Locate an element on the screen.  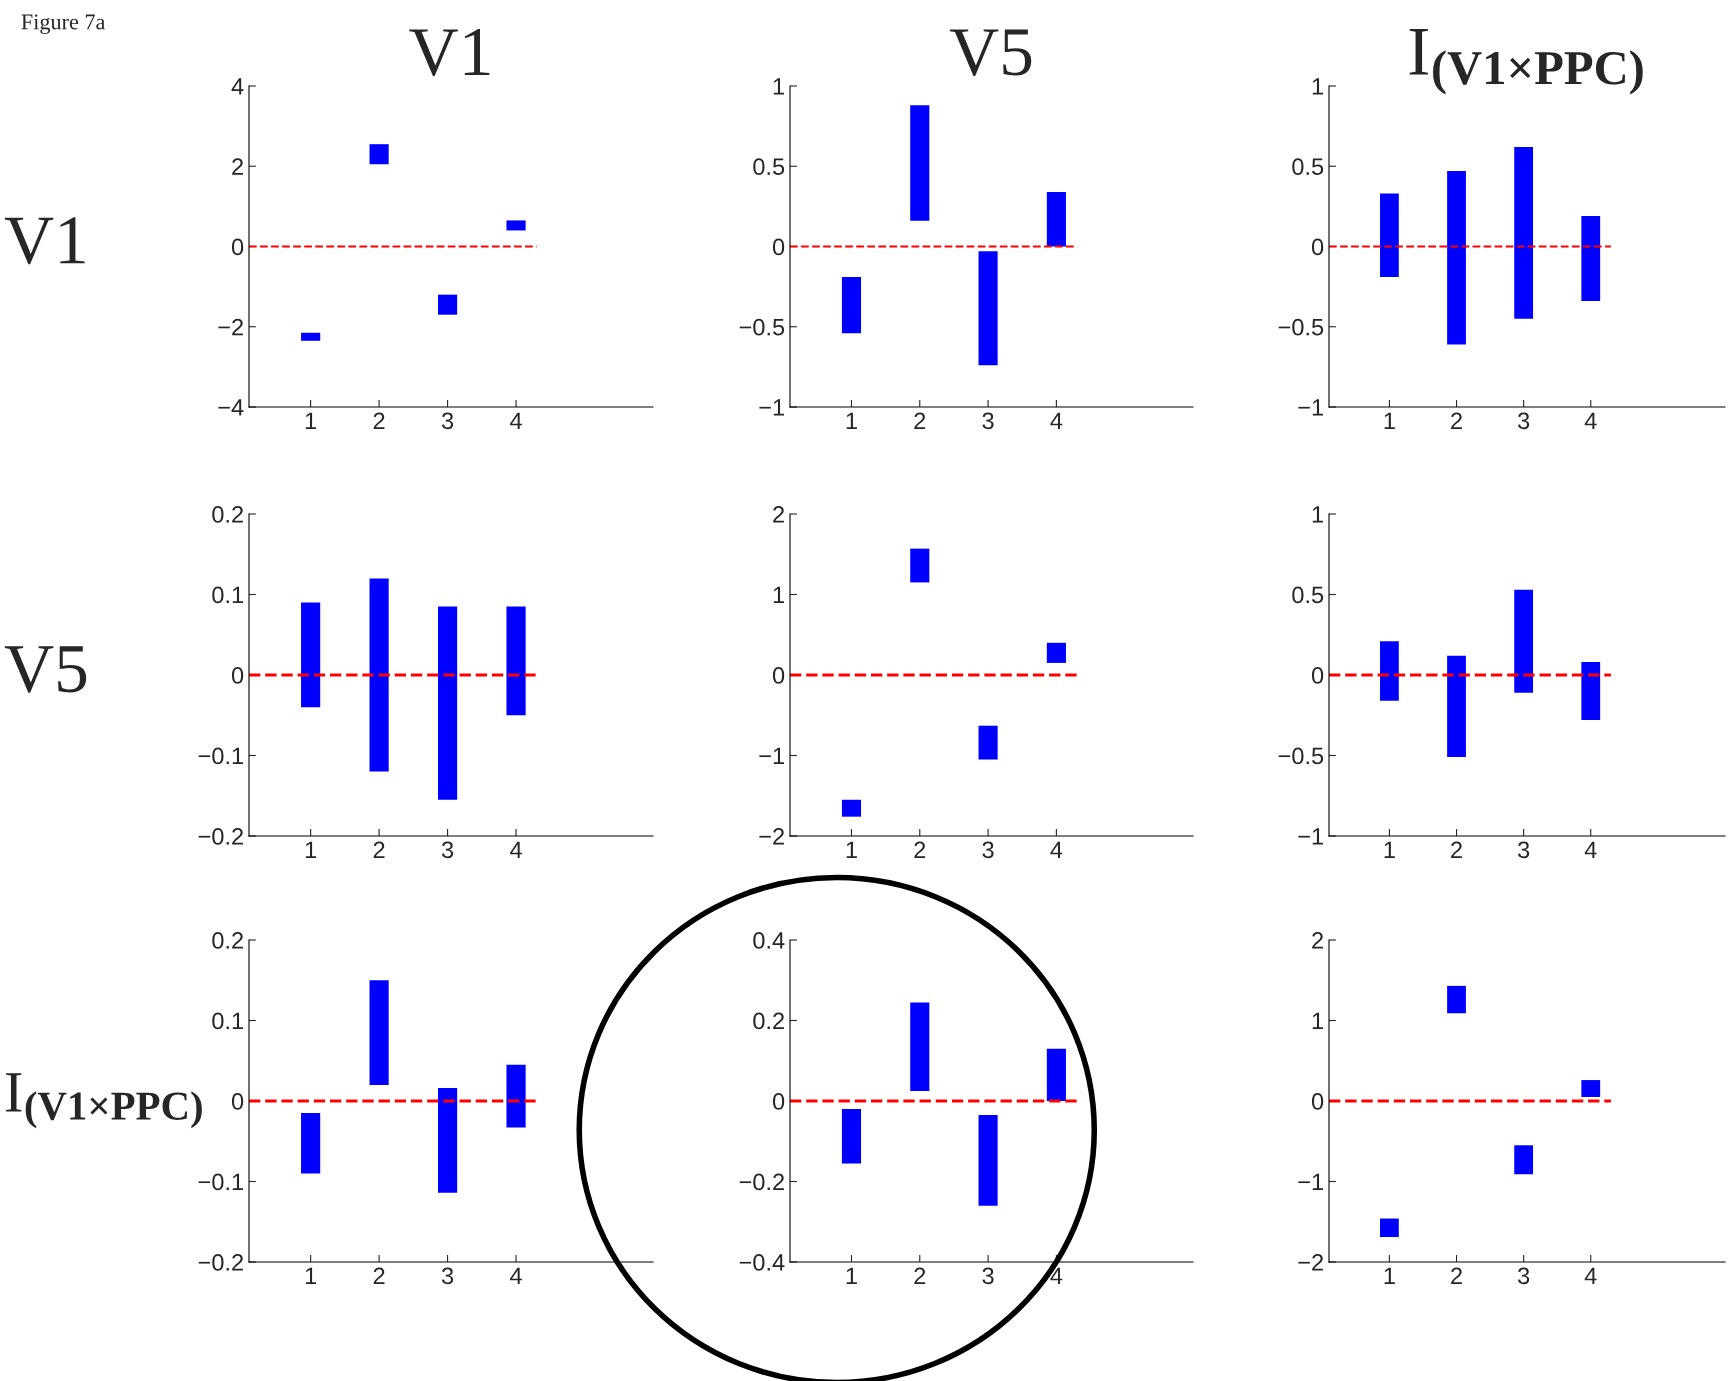
y-axis-title: V1 is located at coordinates (44, 241).